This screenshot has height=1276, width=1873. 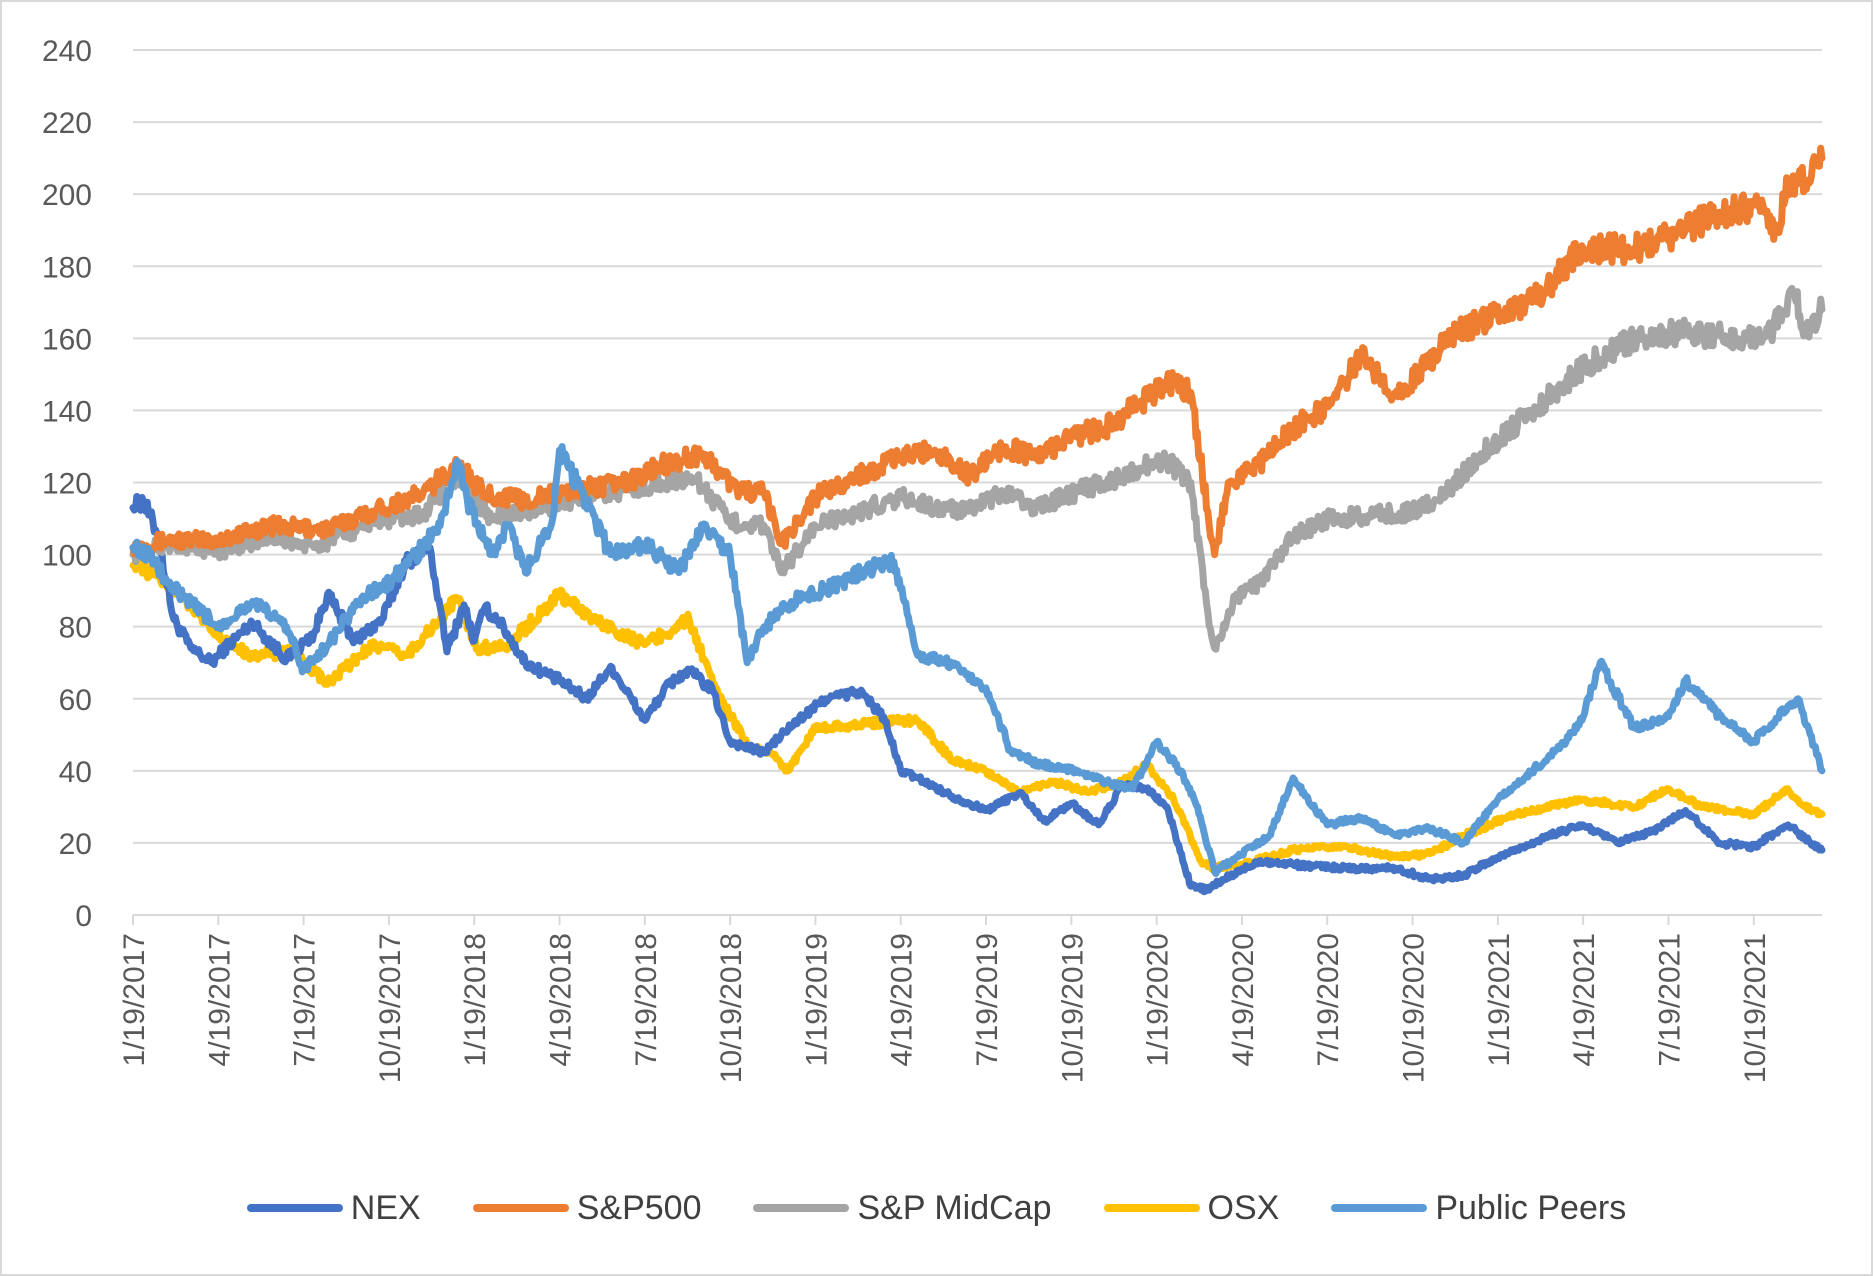 I want to click on y-tick-label: 40, so click(x=75, y=772).